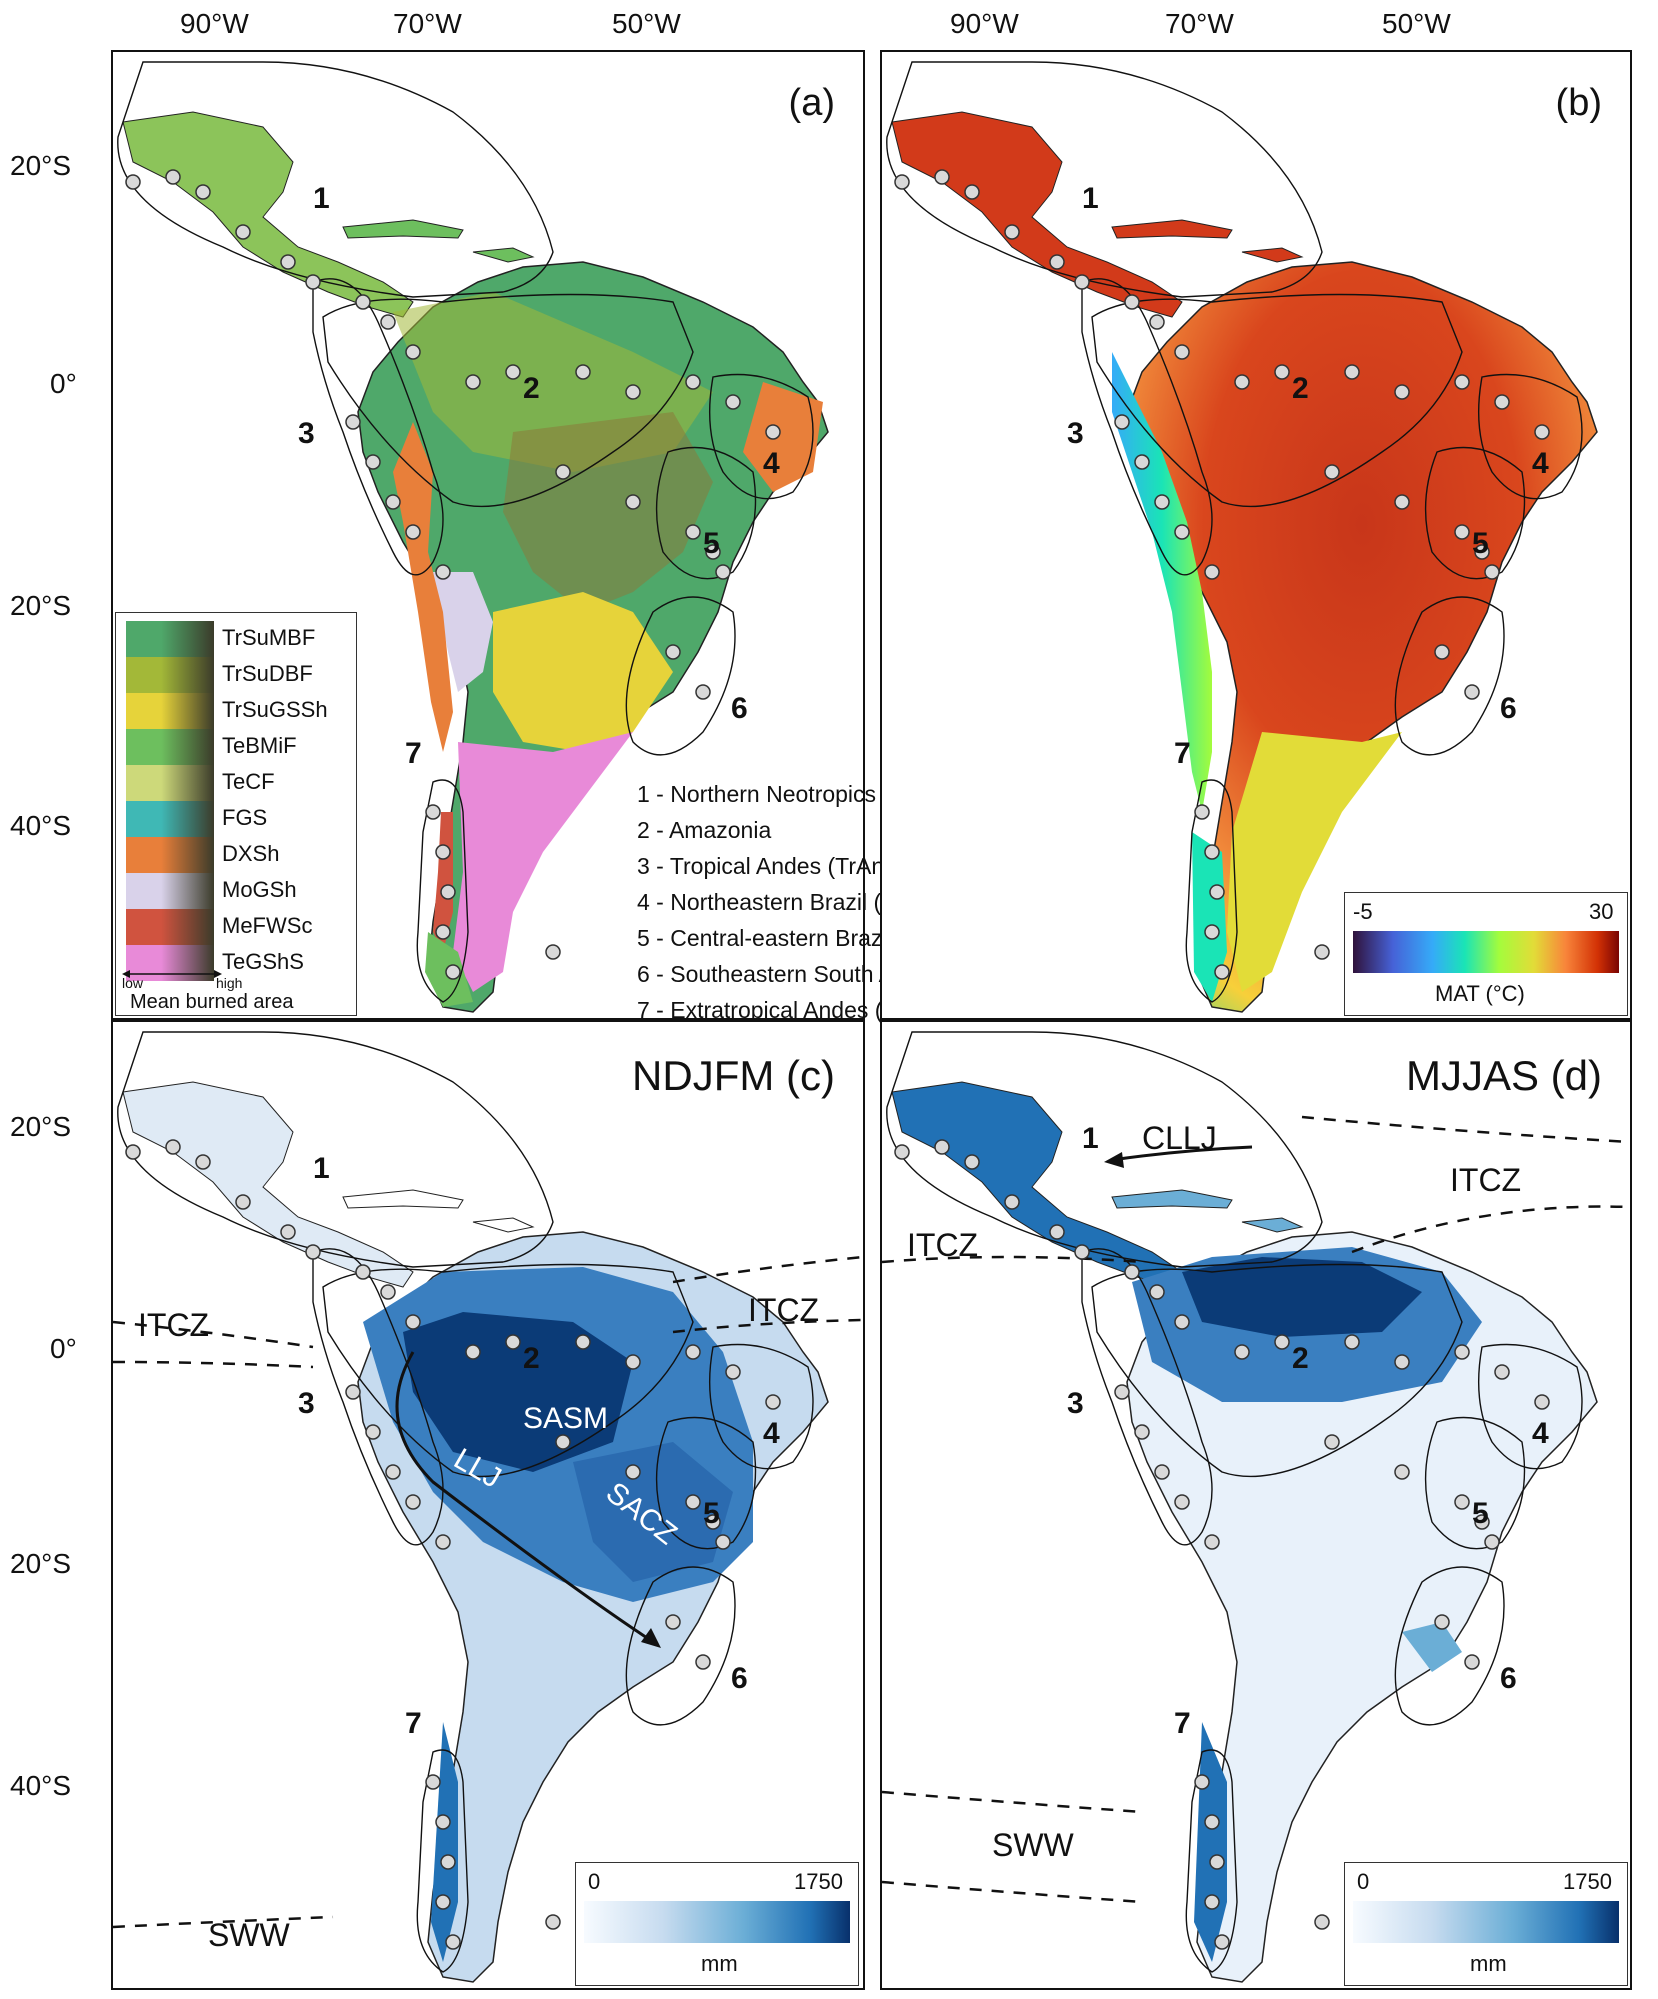 This screenshot has width=1658, height=1999. What do you see at coordinates (306, 1403) in the screenshot?
I see `region-3-c: 3` at bounding box center [306, 1403].